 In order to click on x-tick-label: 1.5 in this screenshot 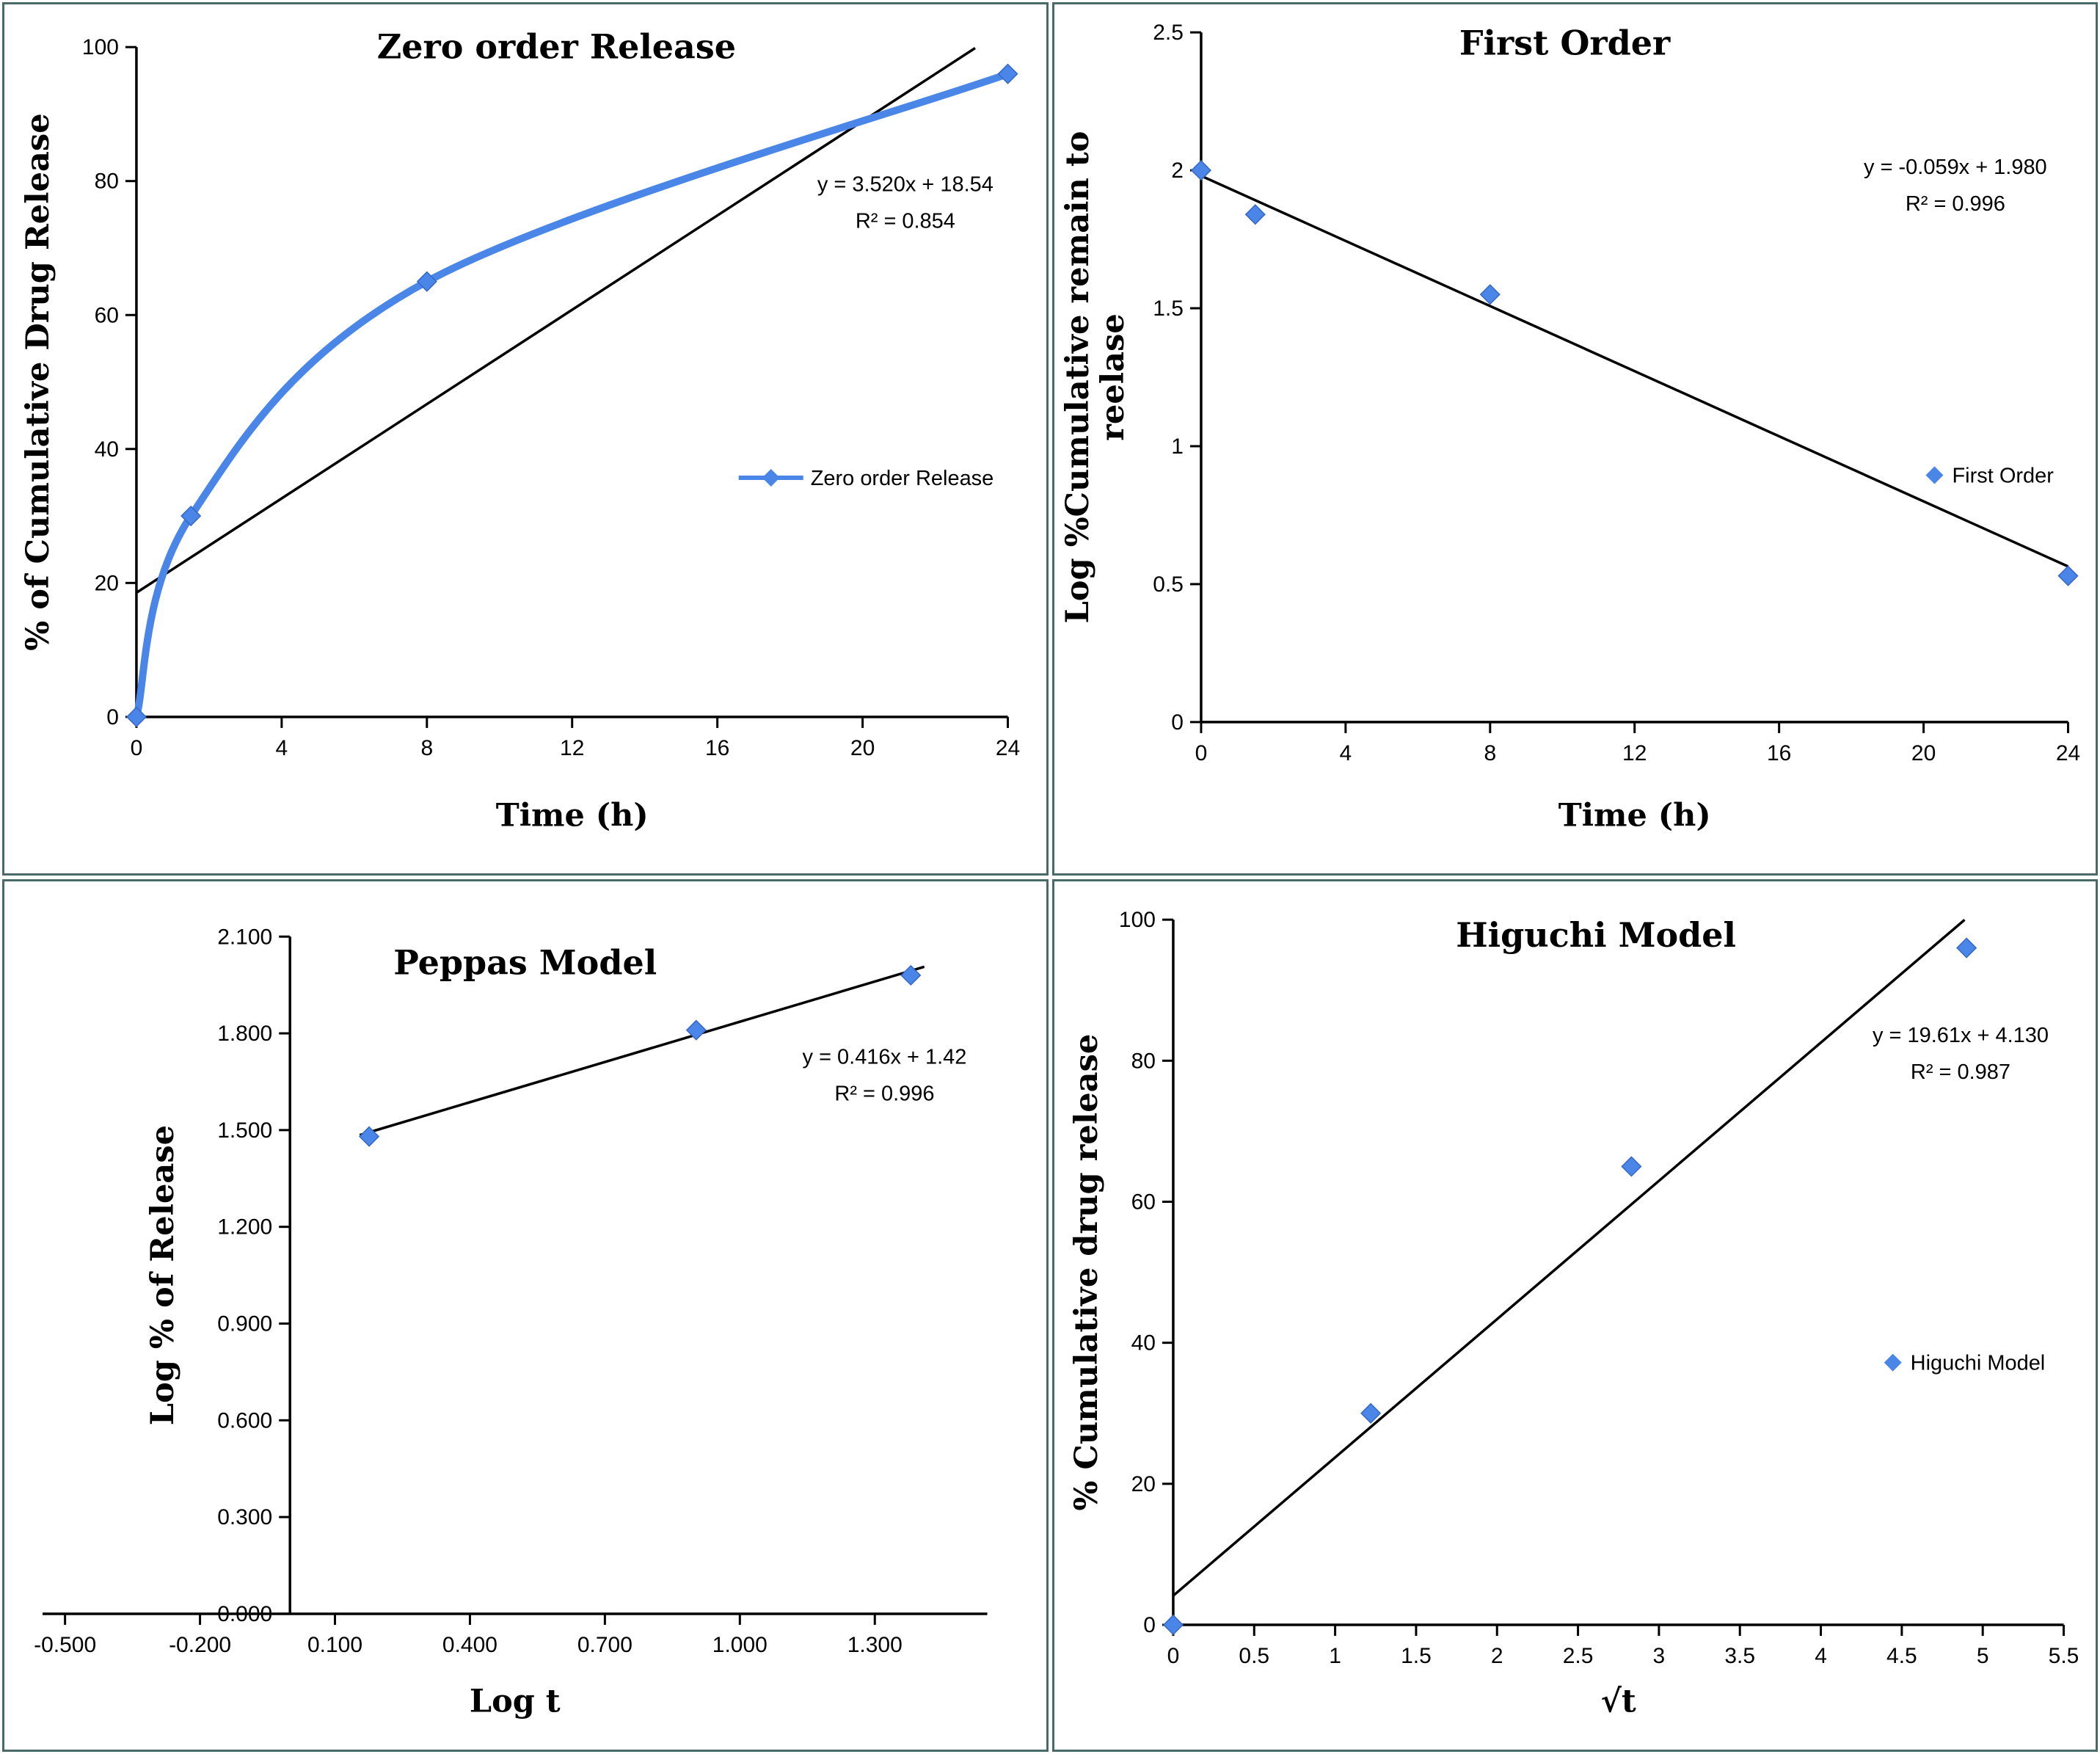, I will do `click(1416, 1656)`.